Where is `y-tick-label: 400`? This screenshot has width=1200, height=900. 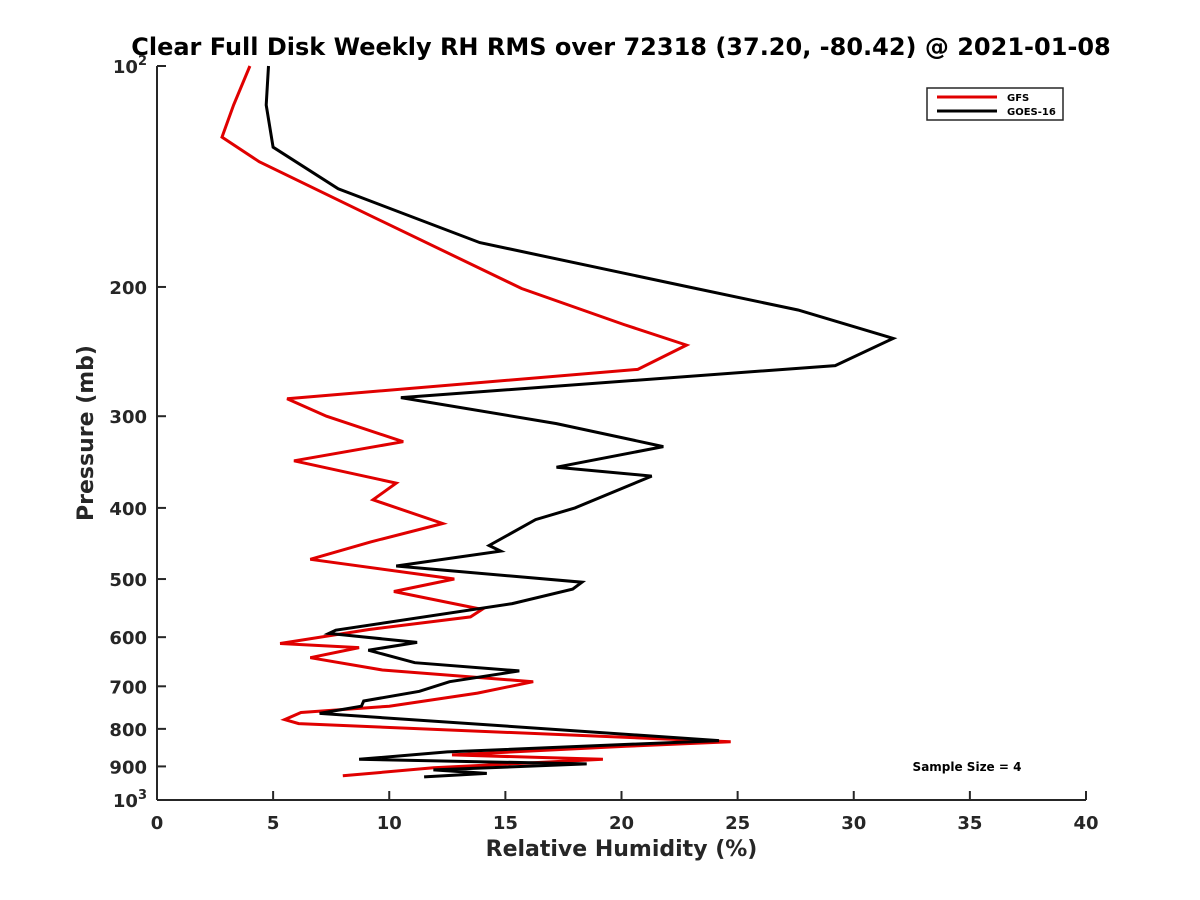 y-tick-label: 400 is located at coordinates (128, 509).